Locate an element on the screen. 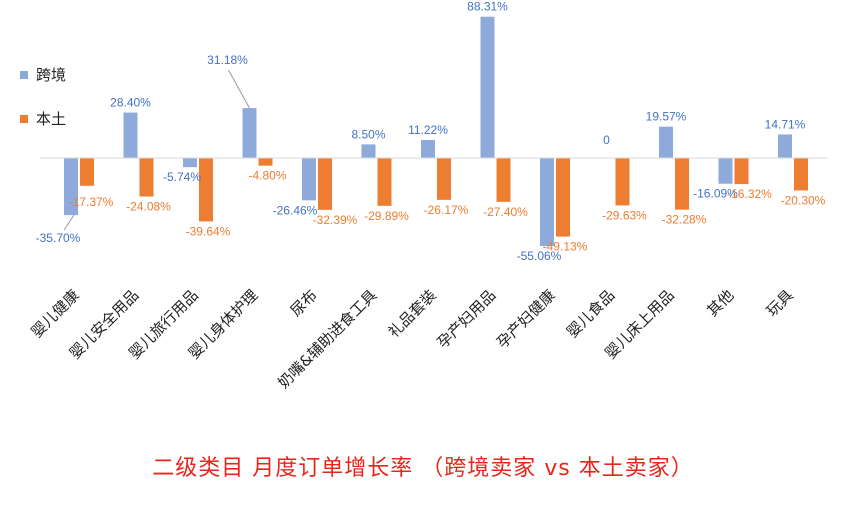  category-label-9: 婴儿食品 is located at coordinates (590, 313).